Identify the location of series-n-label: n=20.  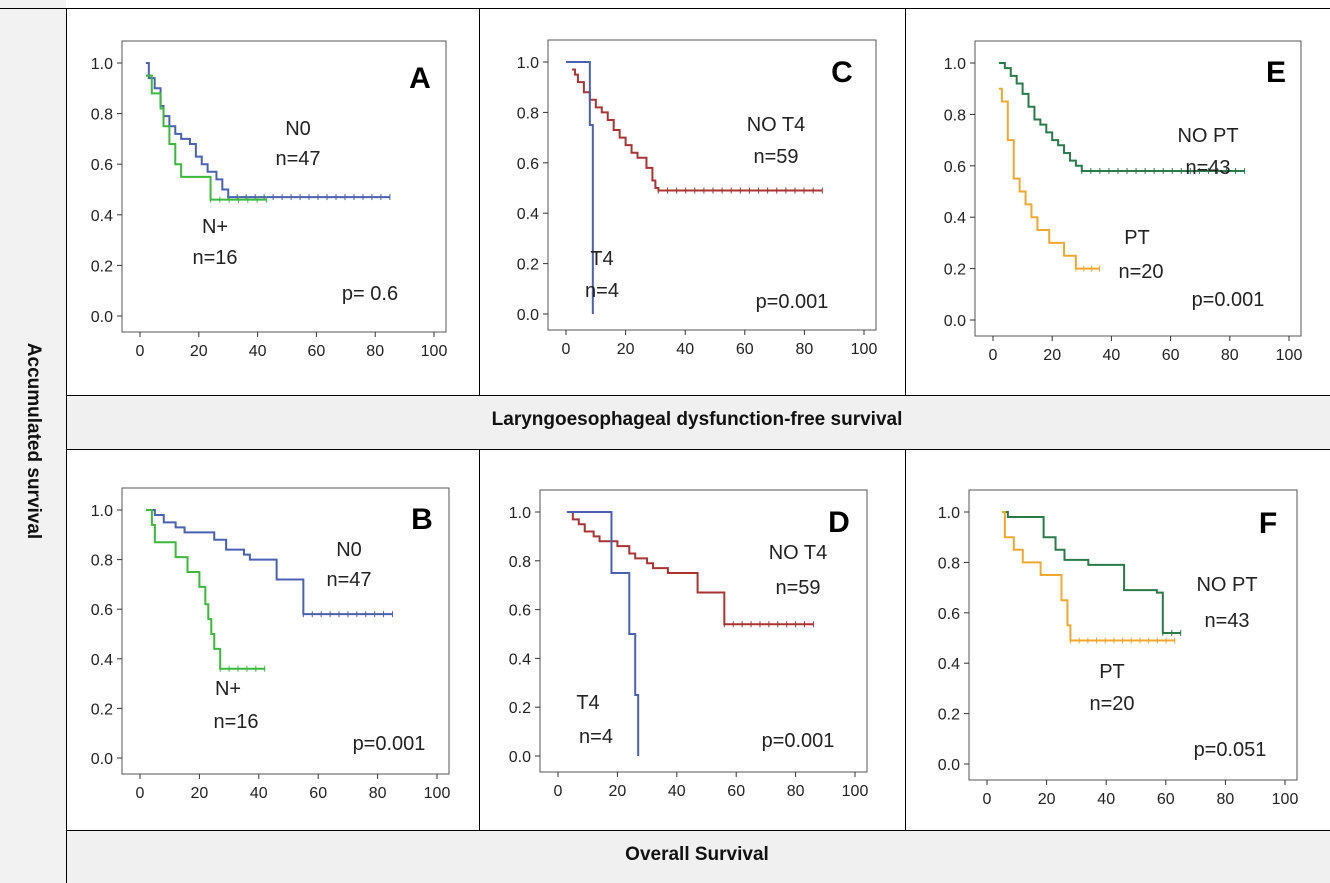
(1111, 704).